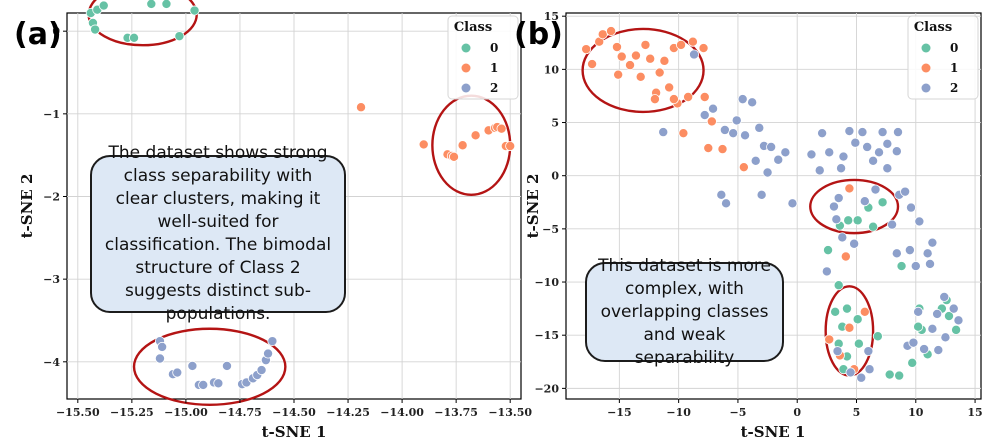 This screenshot has height=445, width=997. What do you see at coordinates (483, 57) in the screenshot?
I see `legend-frame-a` at bounding box center [483, 57].